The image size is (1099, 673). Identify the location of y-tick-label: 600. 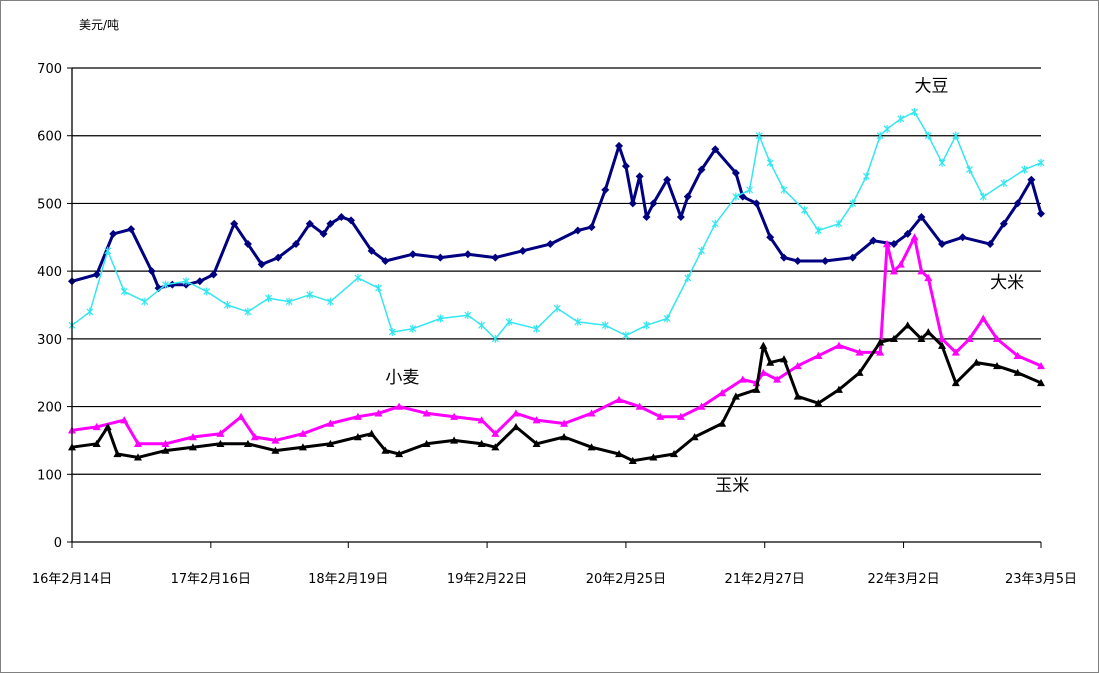
(49, 137).